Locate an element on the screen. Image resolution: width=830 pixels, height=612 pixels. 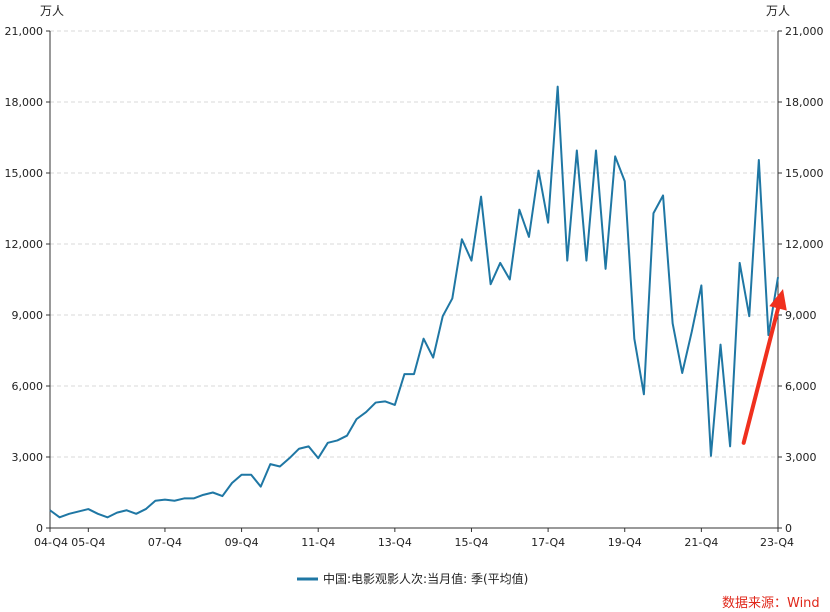
x-tick-label: 07-Q4 is located at coordinates (165, 542).